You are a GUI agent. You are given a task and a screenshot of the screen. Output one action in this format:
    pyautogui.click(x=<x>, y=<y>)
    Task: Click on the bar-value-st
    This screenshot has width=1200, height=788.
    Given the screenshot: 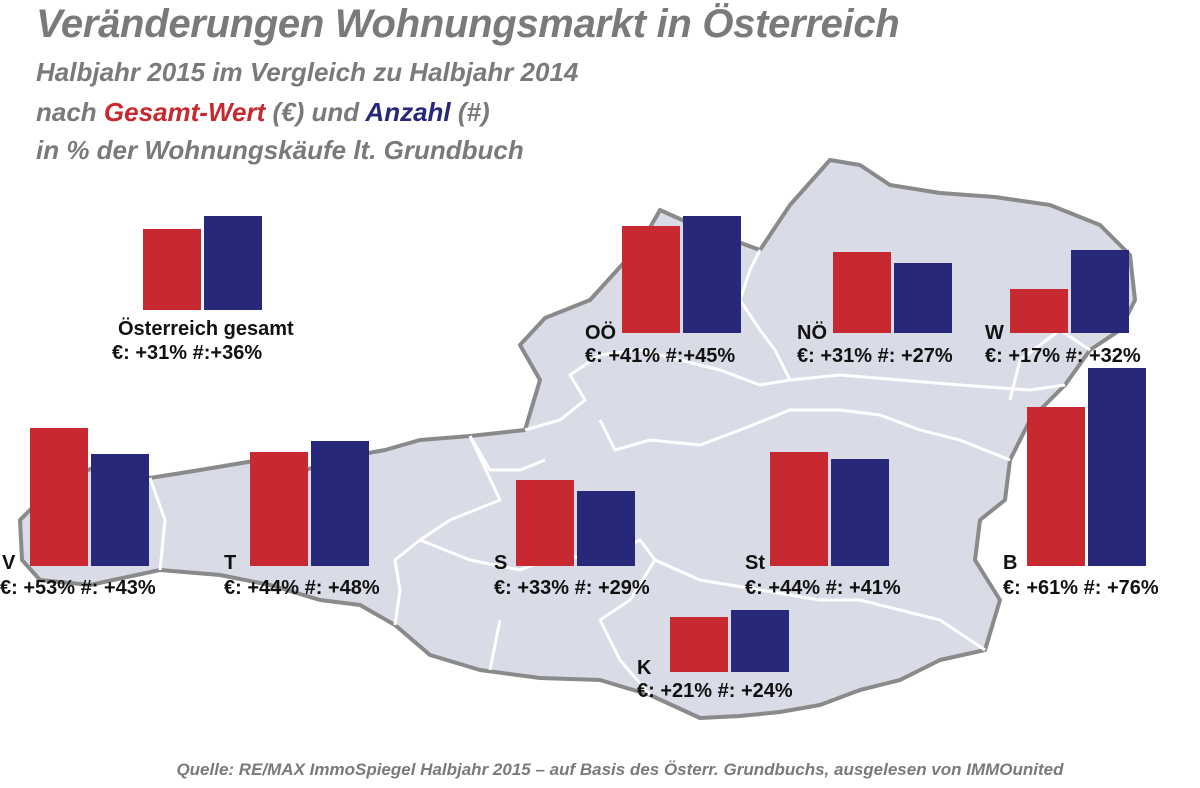 What is the action you would take?
    pyautogui.click(x=799, y=509)
    